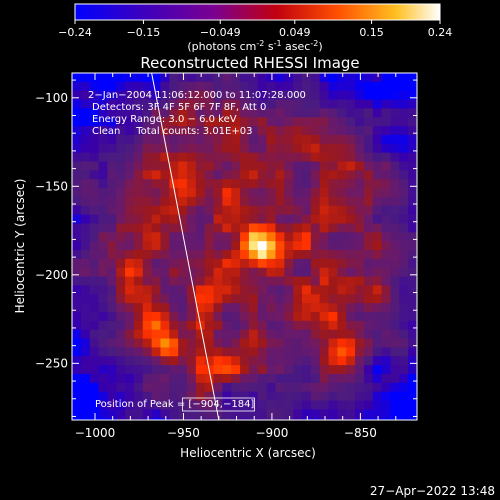 Image resolution: width=500 pixels, height=500 pixels. Describe the element at coordinates (164, 119) in the screenshot. I see `annotation-energy: Energy Range: 3.0 − 6.0 keV` at that location.